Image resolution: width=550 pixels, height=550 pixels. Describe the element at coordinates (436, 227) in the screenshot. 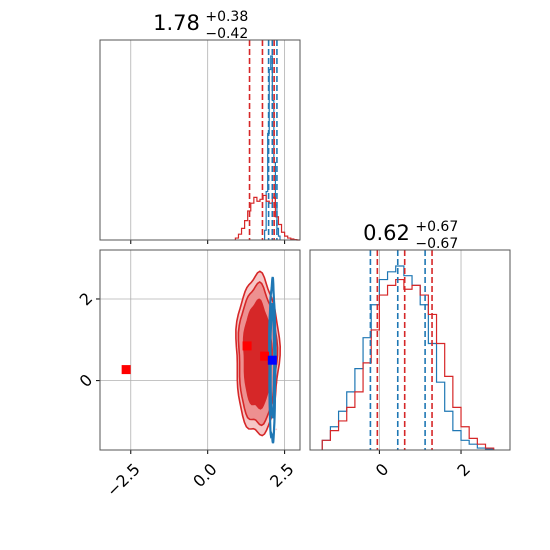

I see `param2-title-upper-error: +0.67` at that location.